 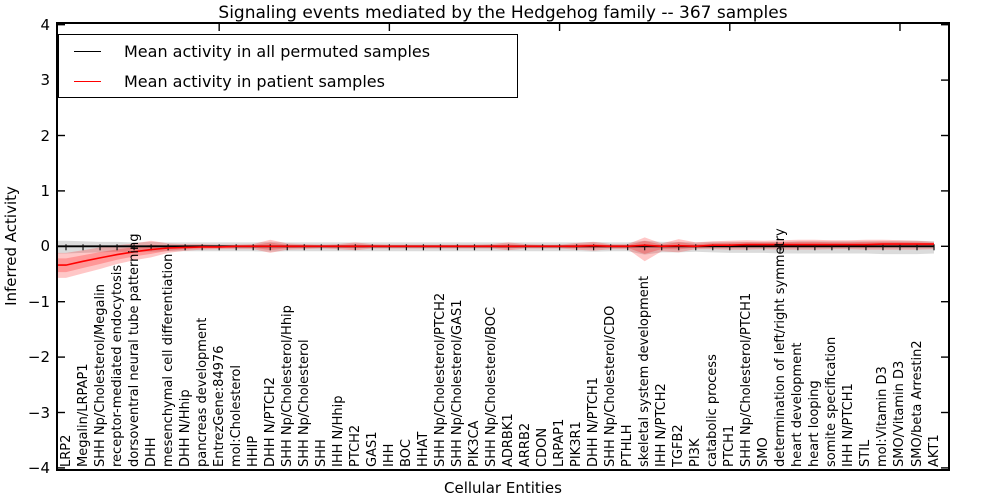 I want to click on patient-std-band-inner, so click(x=496, y=256).